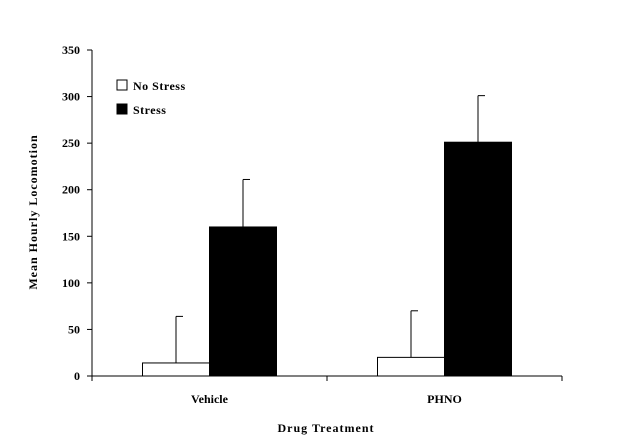 This screenshot has width=619, height=441. I want to click on x-axis-title: Drug Treatment, so click(326, 428).